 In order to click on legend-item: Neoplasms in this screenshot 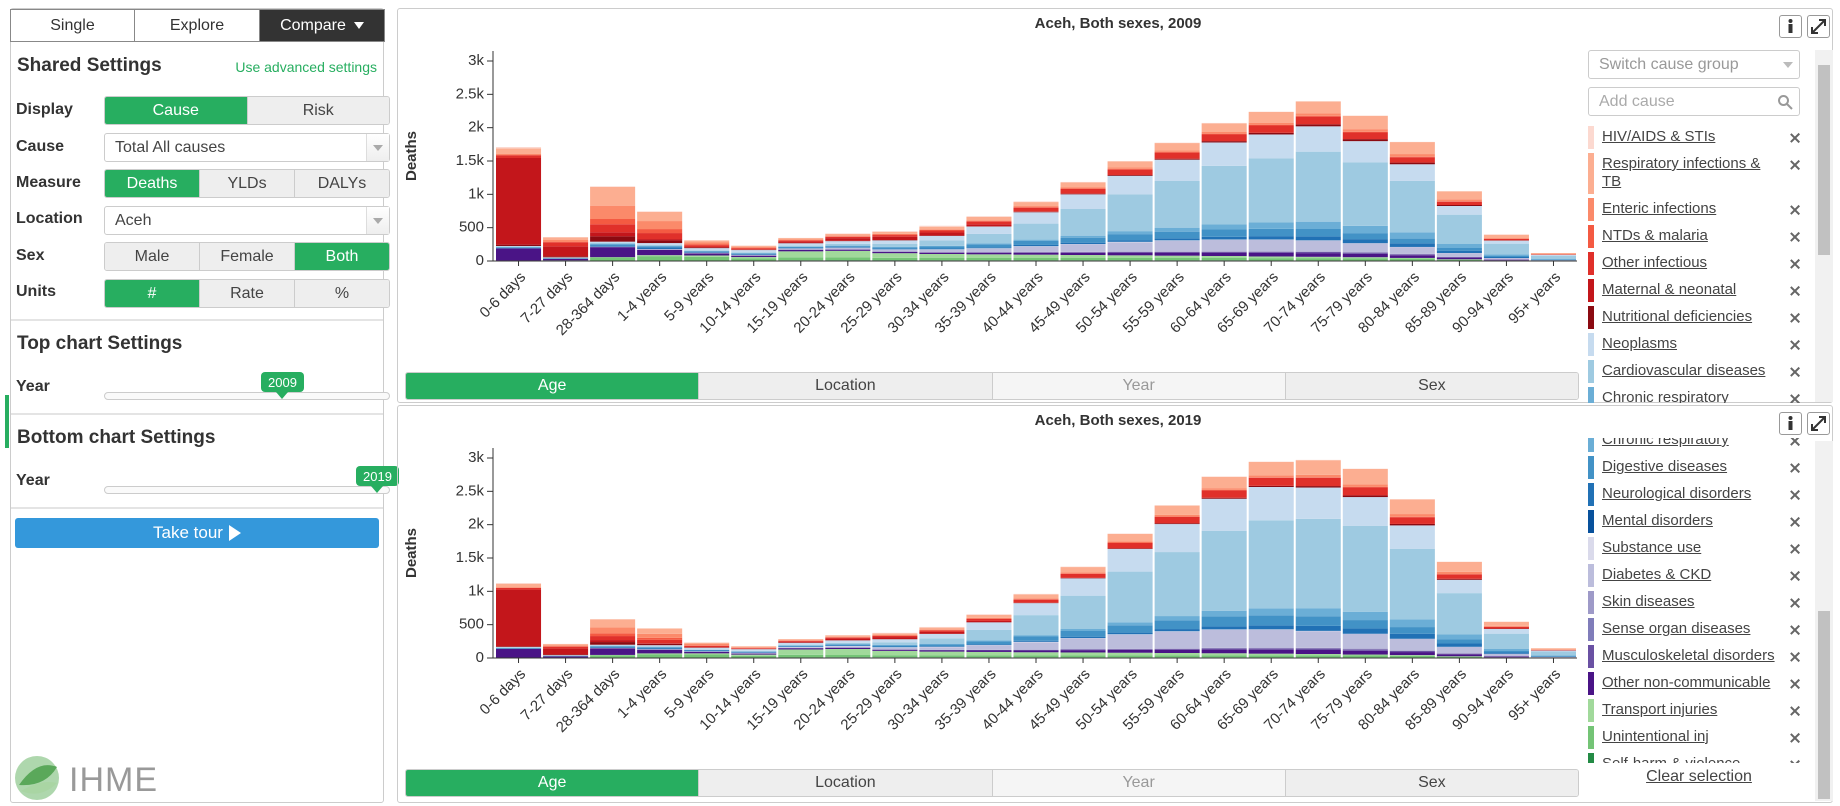, I will do `click(1699, 344)`.